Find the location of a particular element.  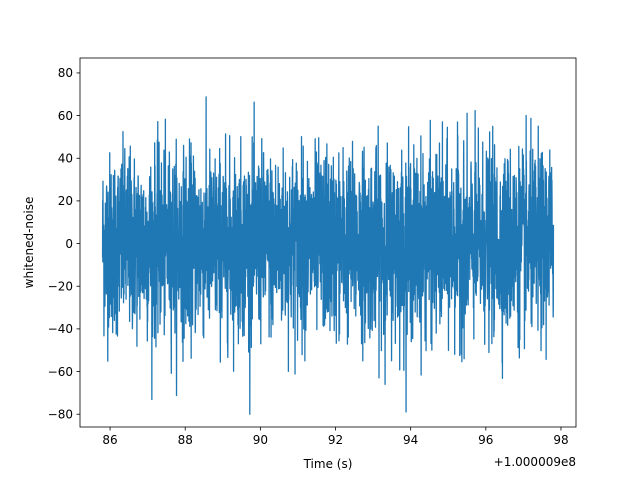

y-tick-label: 80 is located at coordinates (65, 73).